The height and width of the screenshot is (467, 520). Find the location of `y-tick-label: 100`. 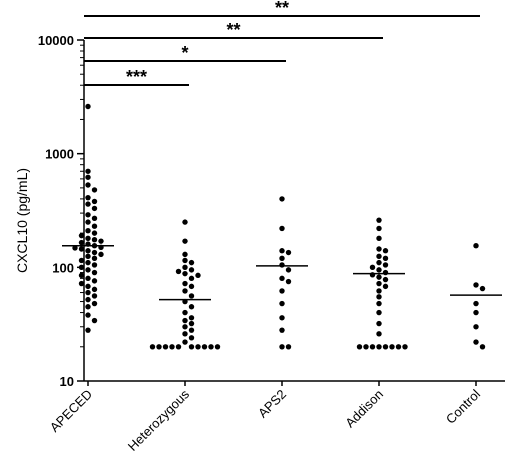

y-tick-label: 100 is located at coordinates (63, 267).